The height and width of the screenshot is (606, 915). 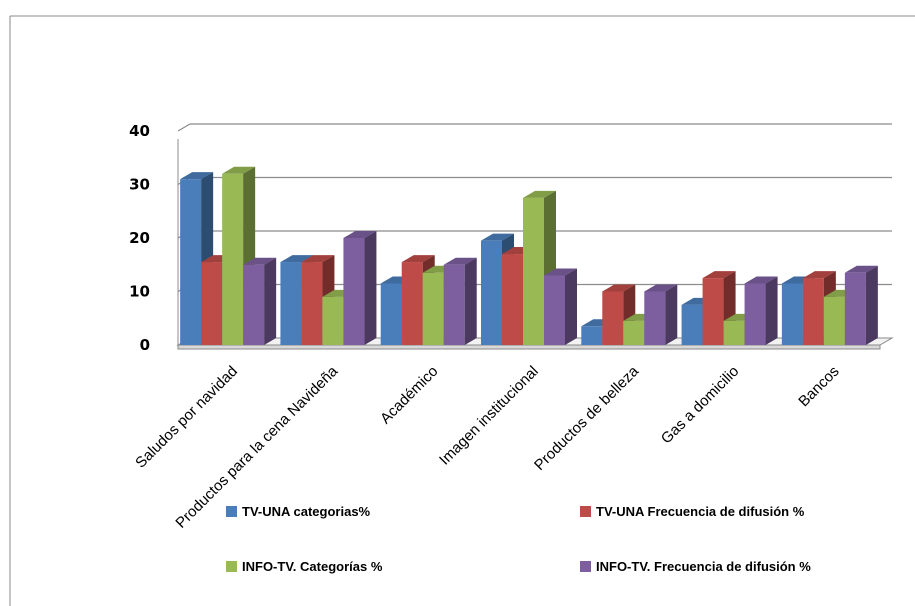 I want to click on legend-label: TV-UNA Frecuencia de difusión %, so click(x=700, y=511).